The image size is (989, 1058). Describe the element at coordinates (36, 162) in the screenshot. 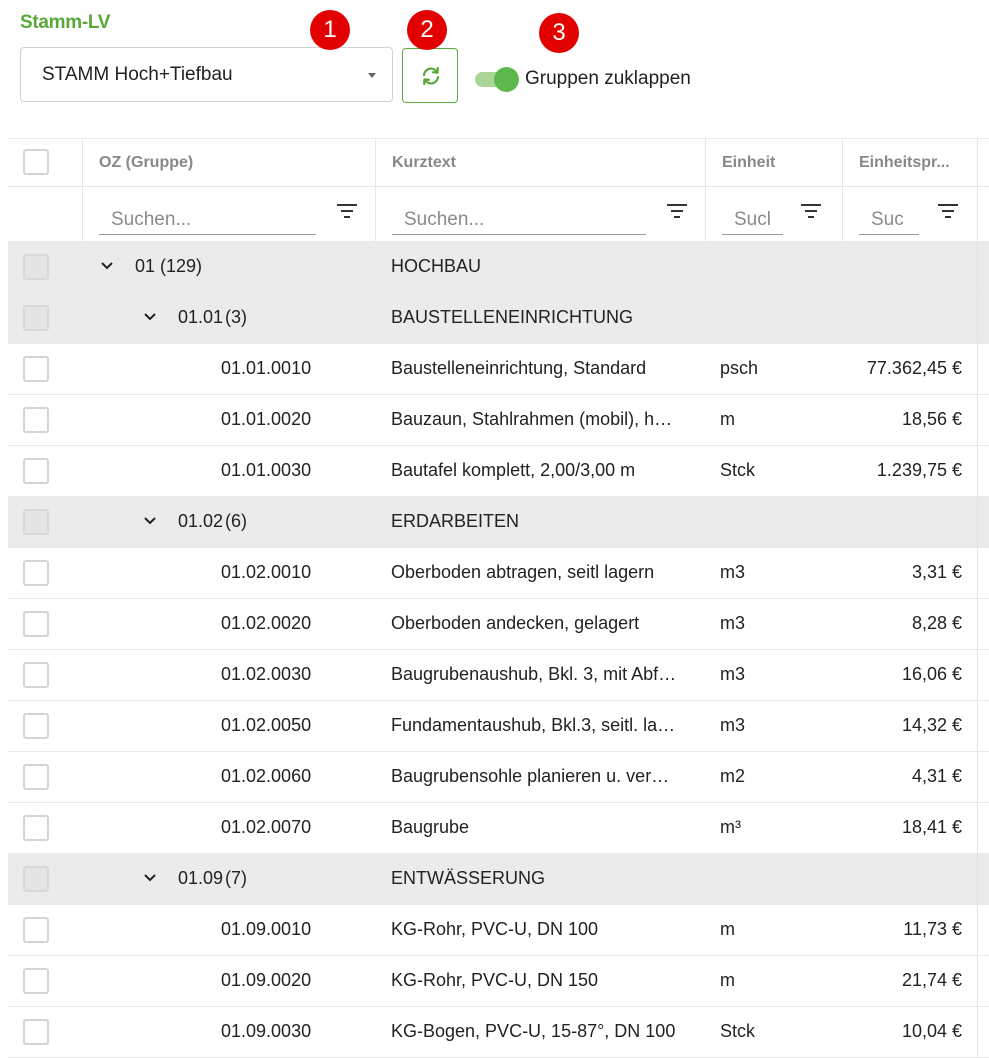

I see `select-all-checkbox` at that location.